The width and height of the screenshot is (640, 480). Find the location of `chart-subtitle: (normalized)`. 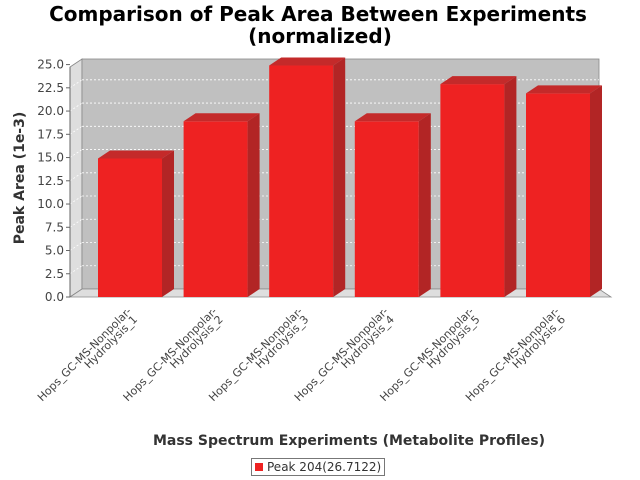

chart-subtitle: (normalized) is located at coordinates (320, 36).